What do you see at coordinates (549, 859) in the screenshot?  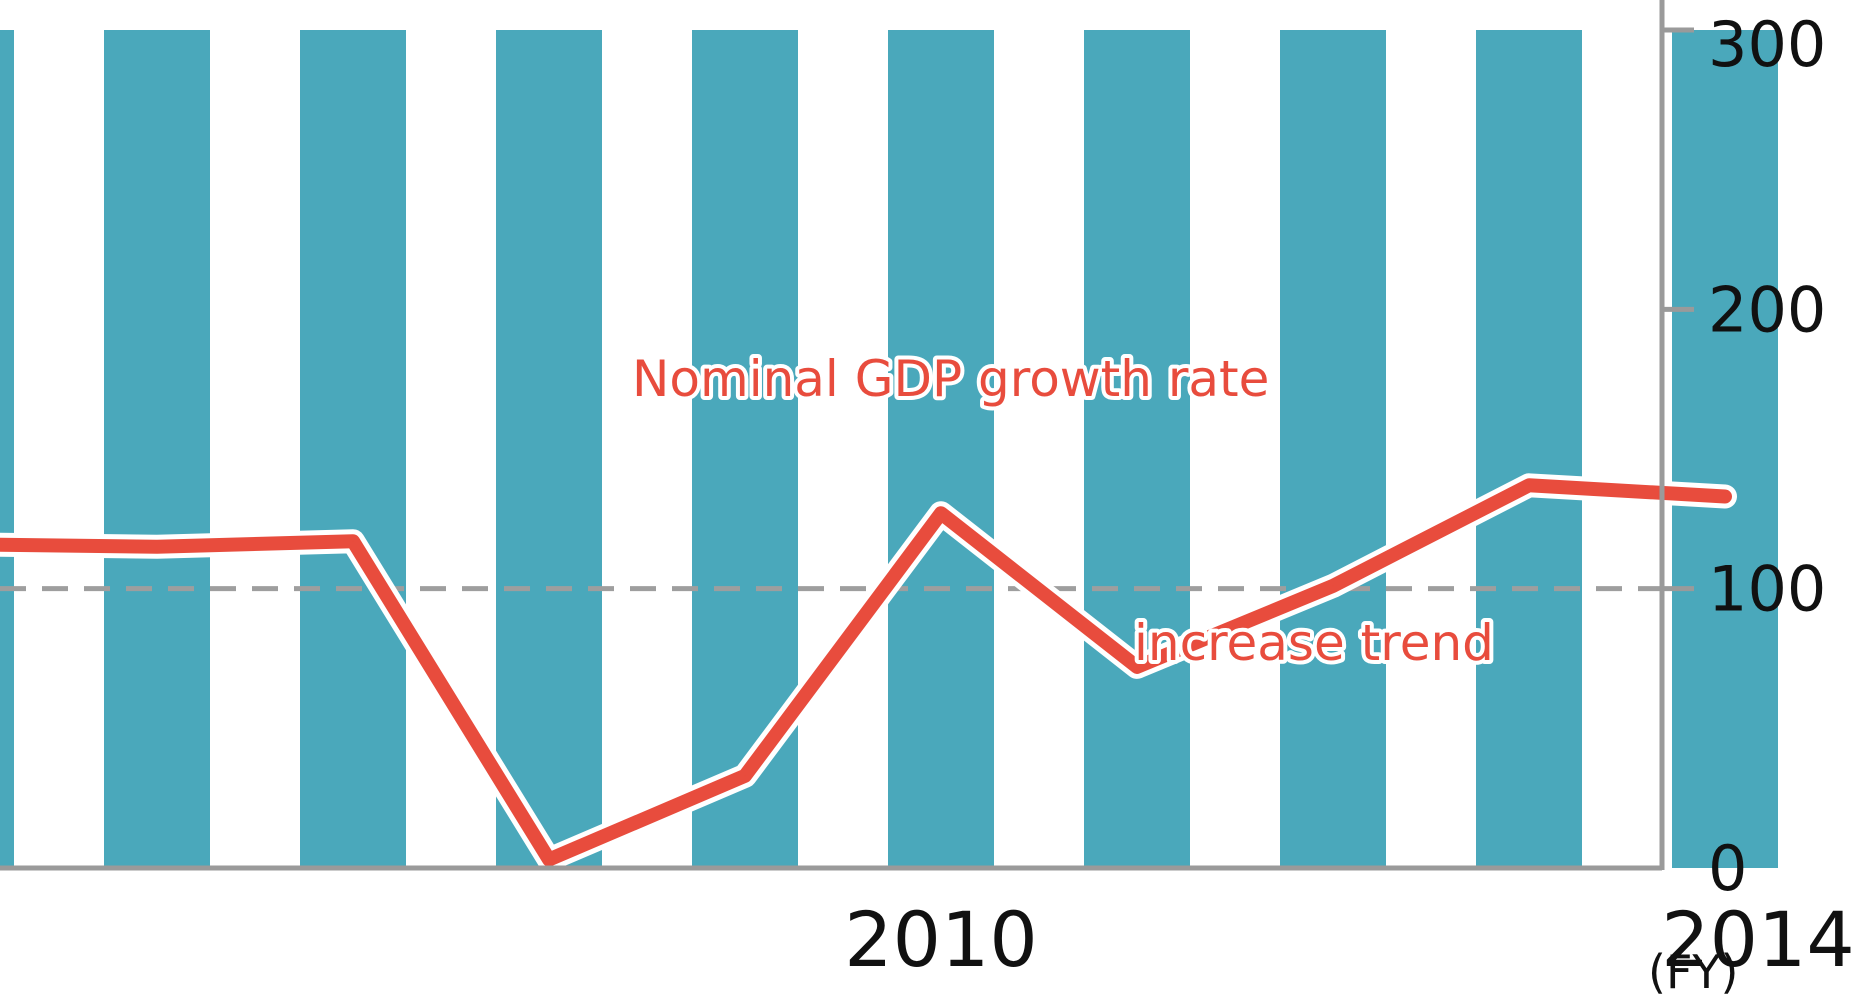 I see `line-point-2008` at bounding box center [549, 859].